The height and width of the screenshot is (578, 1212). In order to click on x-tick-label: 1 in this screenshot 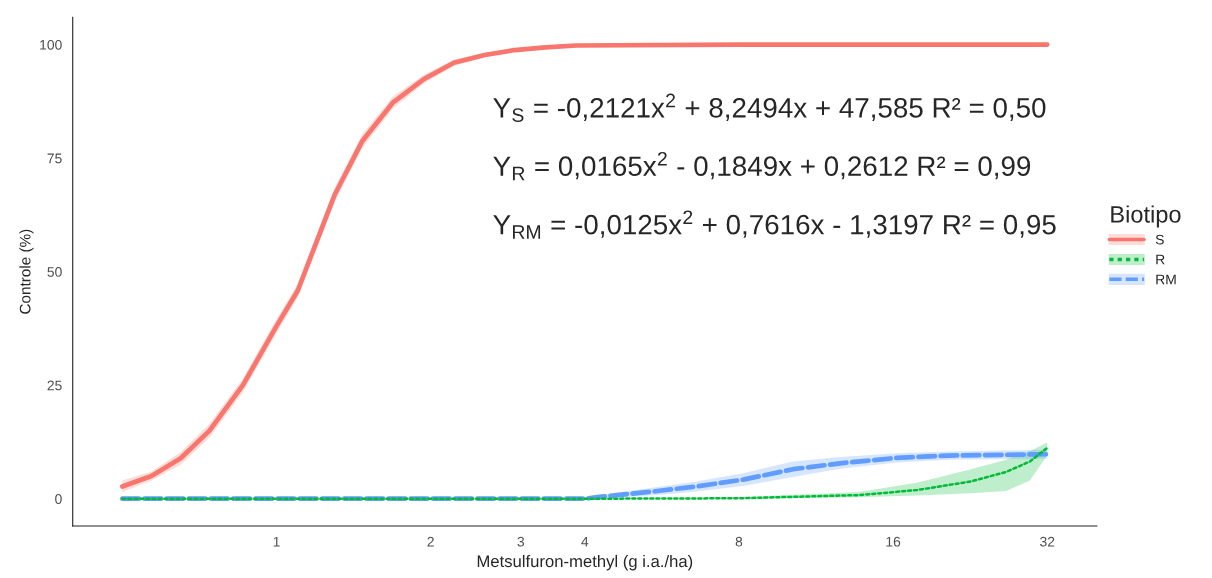, I will do `click(276, 541)`.